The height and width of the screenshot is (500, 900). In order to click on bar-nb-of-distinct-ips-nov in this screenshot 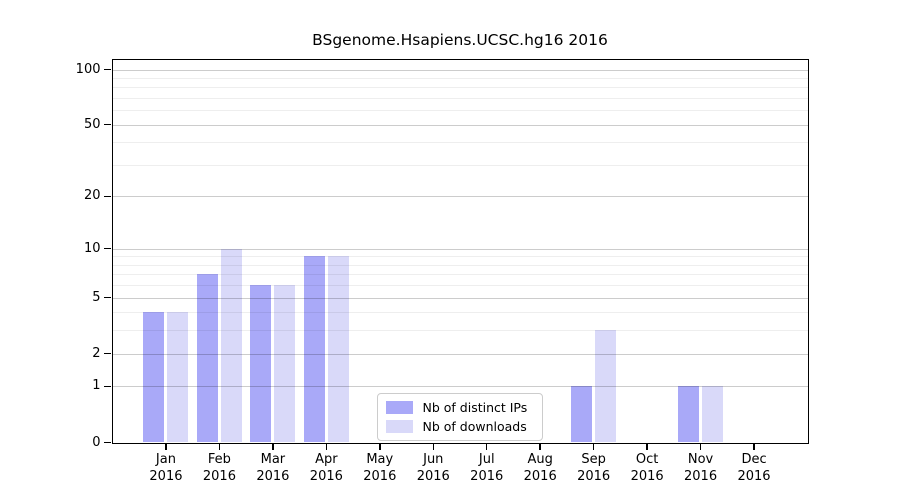, I will do `click(689, 414)`.